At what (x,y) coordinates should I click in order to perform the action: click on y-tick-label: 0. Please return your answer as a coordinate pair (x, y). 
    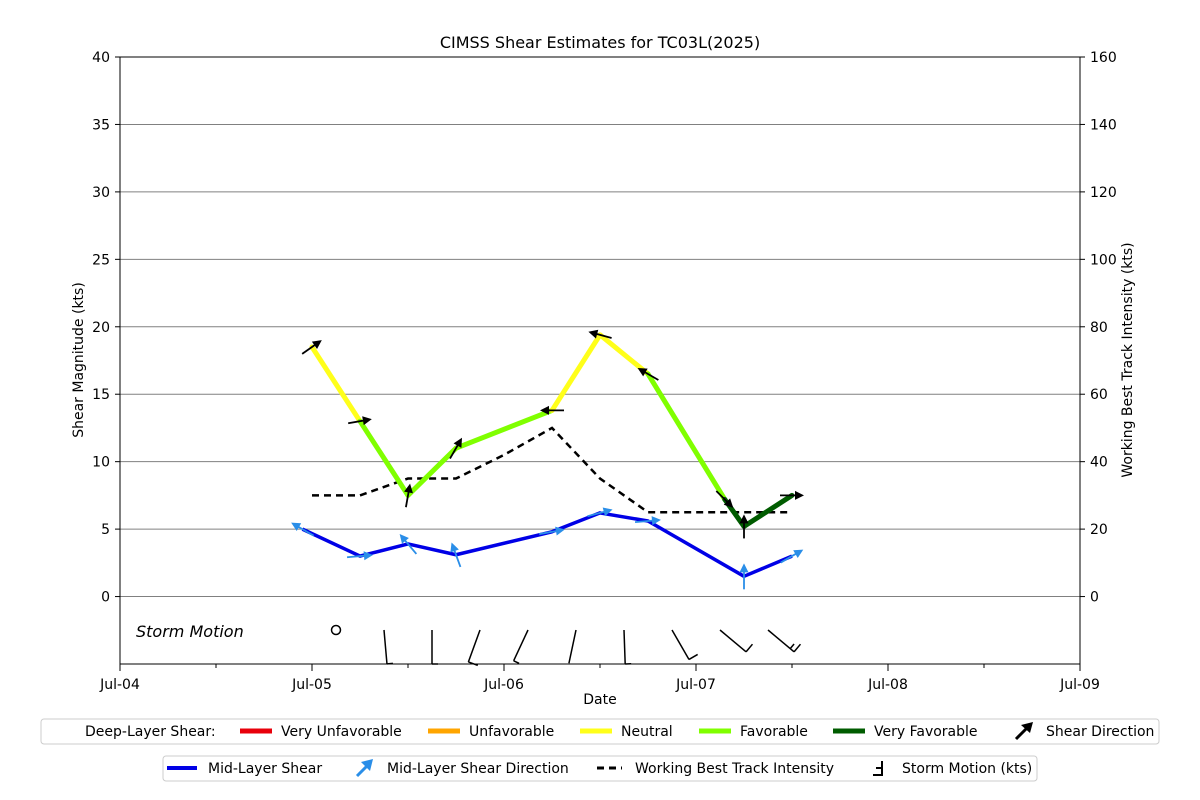
    Looking at the image, I should click on (105, 598).